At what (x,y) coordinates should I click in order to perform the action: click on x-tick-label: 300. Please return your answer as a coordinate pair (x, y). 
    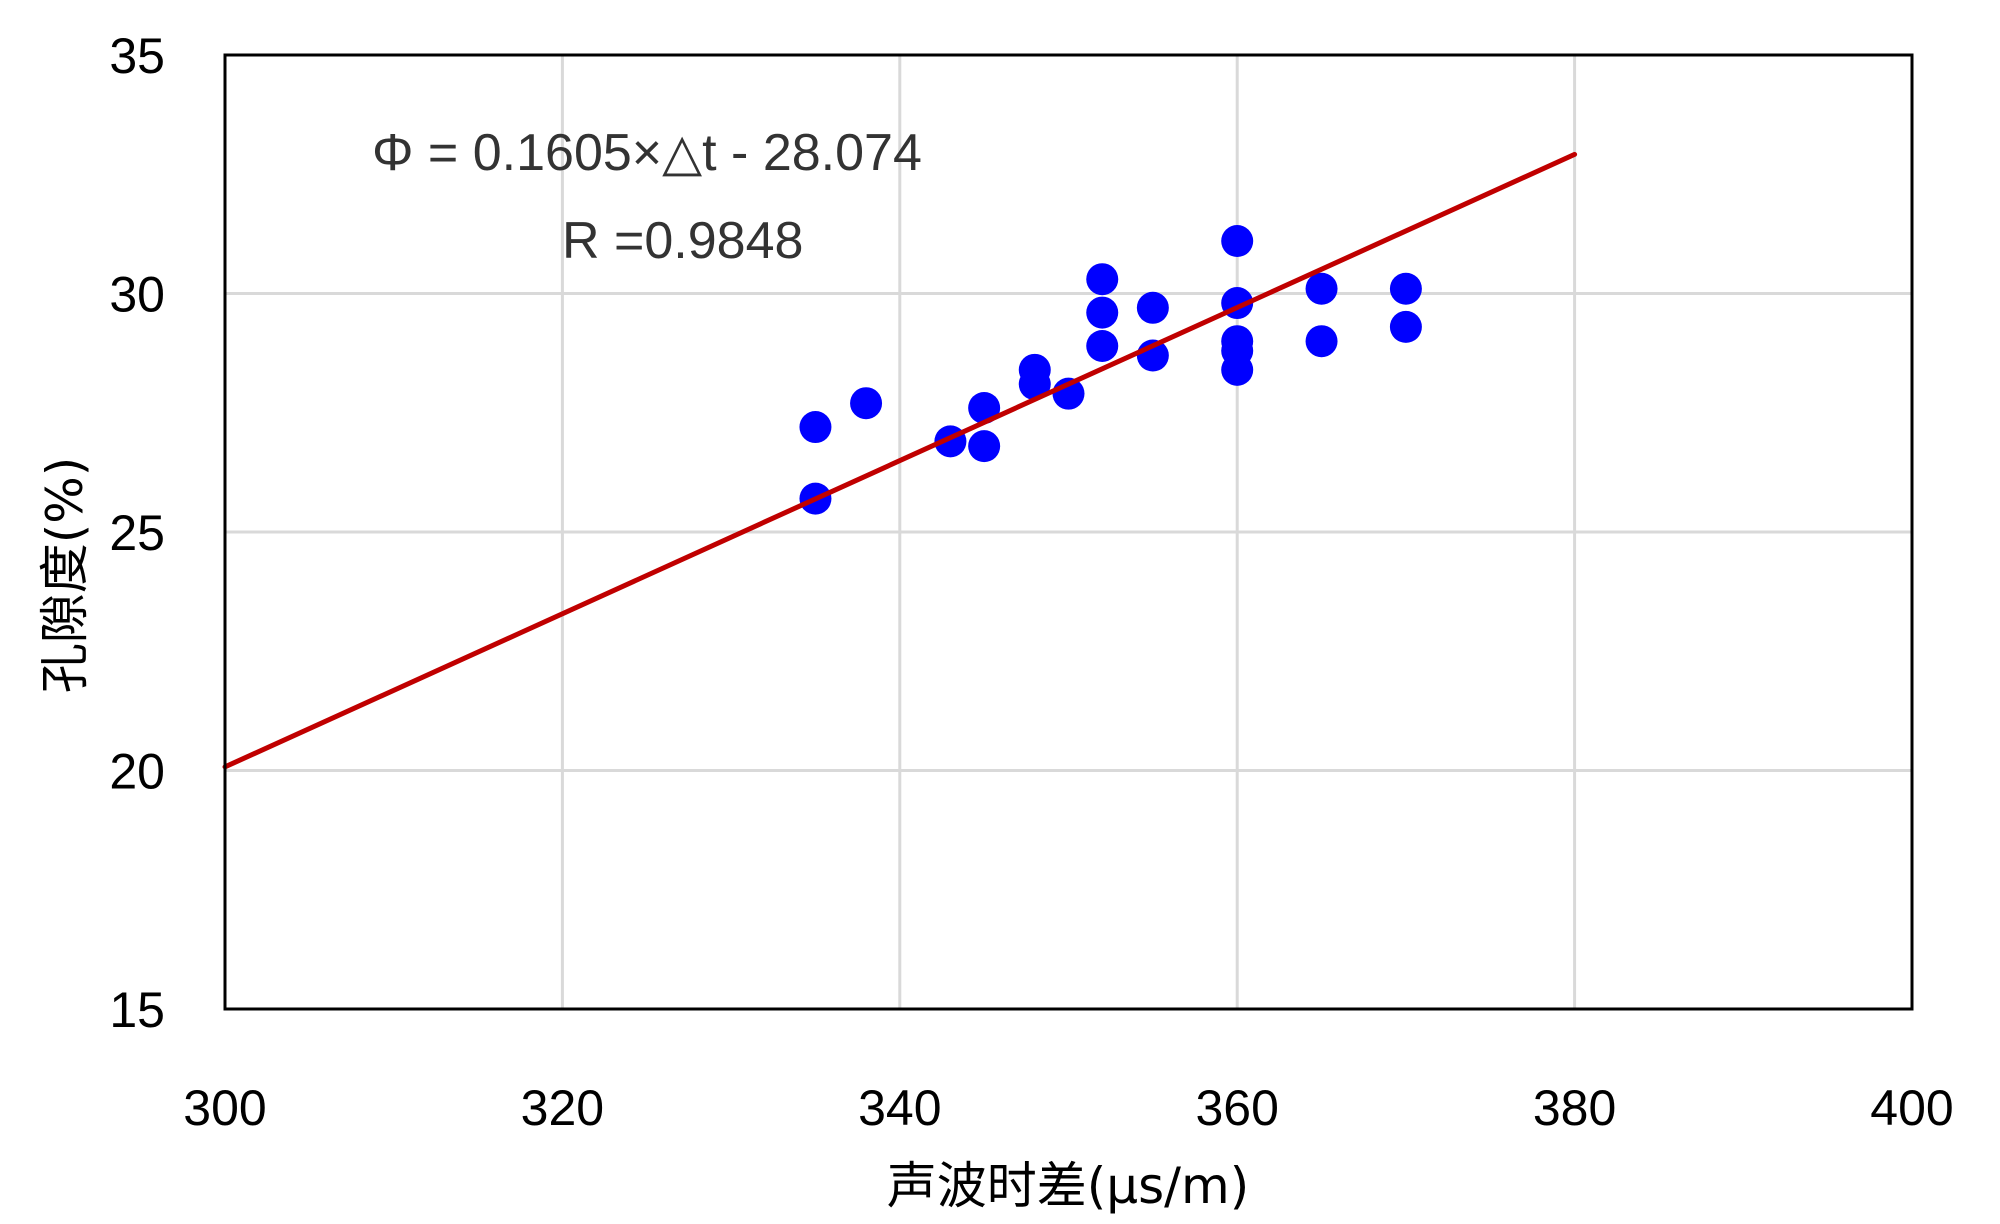
    Looking at the image, I should click on (224, 1108).